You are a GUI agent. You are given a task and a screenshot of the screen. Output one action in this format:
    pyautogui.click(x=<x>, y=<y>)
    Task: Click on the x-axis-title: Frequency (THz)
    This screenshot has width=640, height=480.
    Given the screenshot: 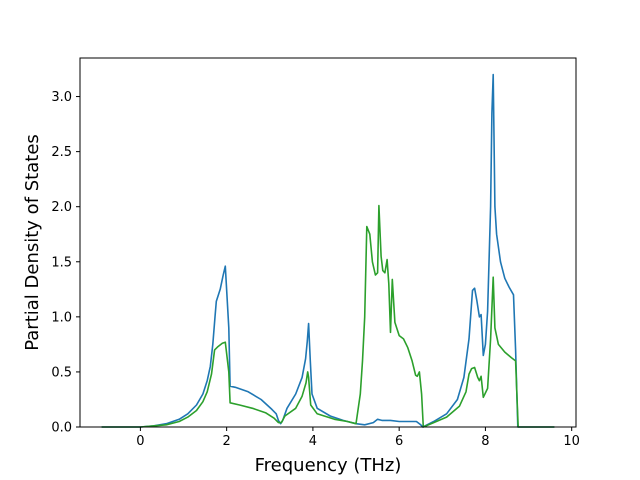 What is the action you would take?
    pyautogui.click(x=328, y=465)
    